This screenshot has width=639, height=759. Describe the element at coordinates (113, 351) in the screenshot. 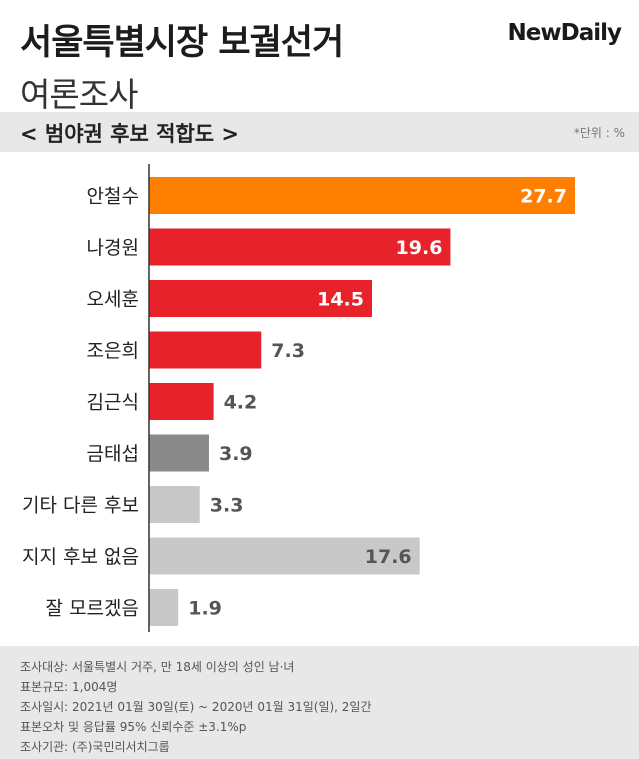

I see `category-label: 조은희` at that location.